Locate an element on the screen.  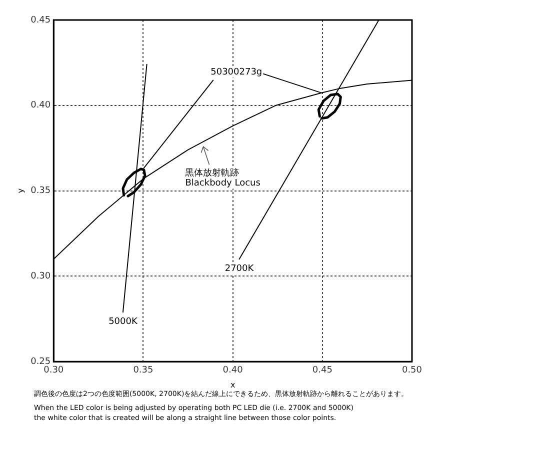
x-tick-label: 0.50 is located at coordinates (412, 370).